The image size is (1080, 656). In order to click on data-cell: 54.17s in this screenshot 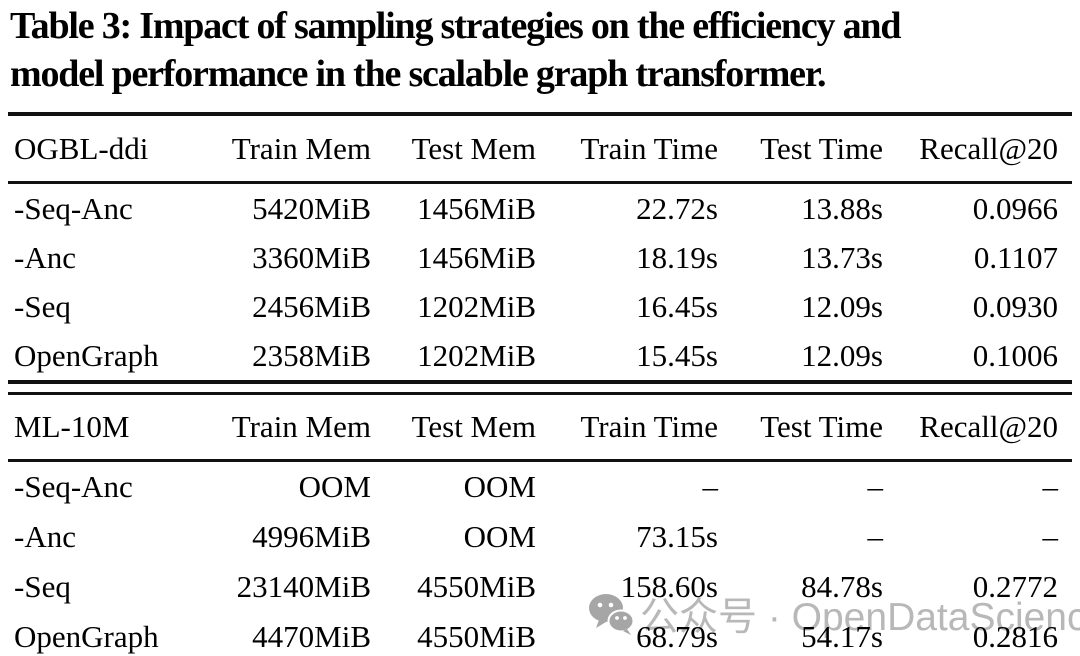, I will do `click(842, 636)`.